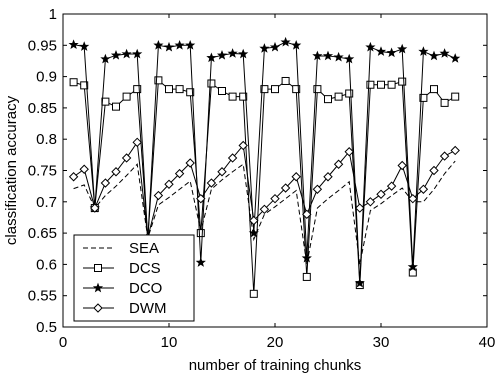 The height and width of the screenshot is (374, 502). What do you see at coordinates (148, 308) in the screenshot?
I see `legend-label: DWM` at bounding box center [148, 308].